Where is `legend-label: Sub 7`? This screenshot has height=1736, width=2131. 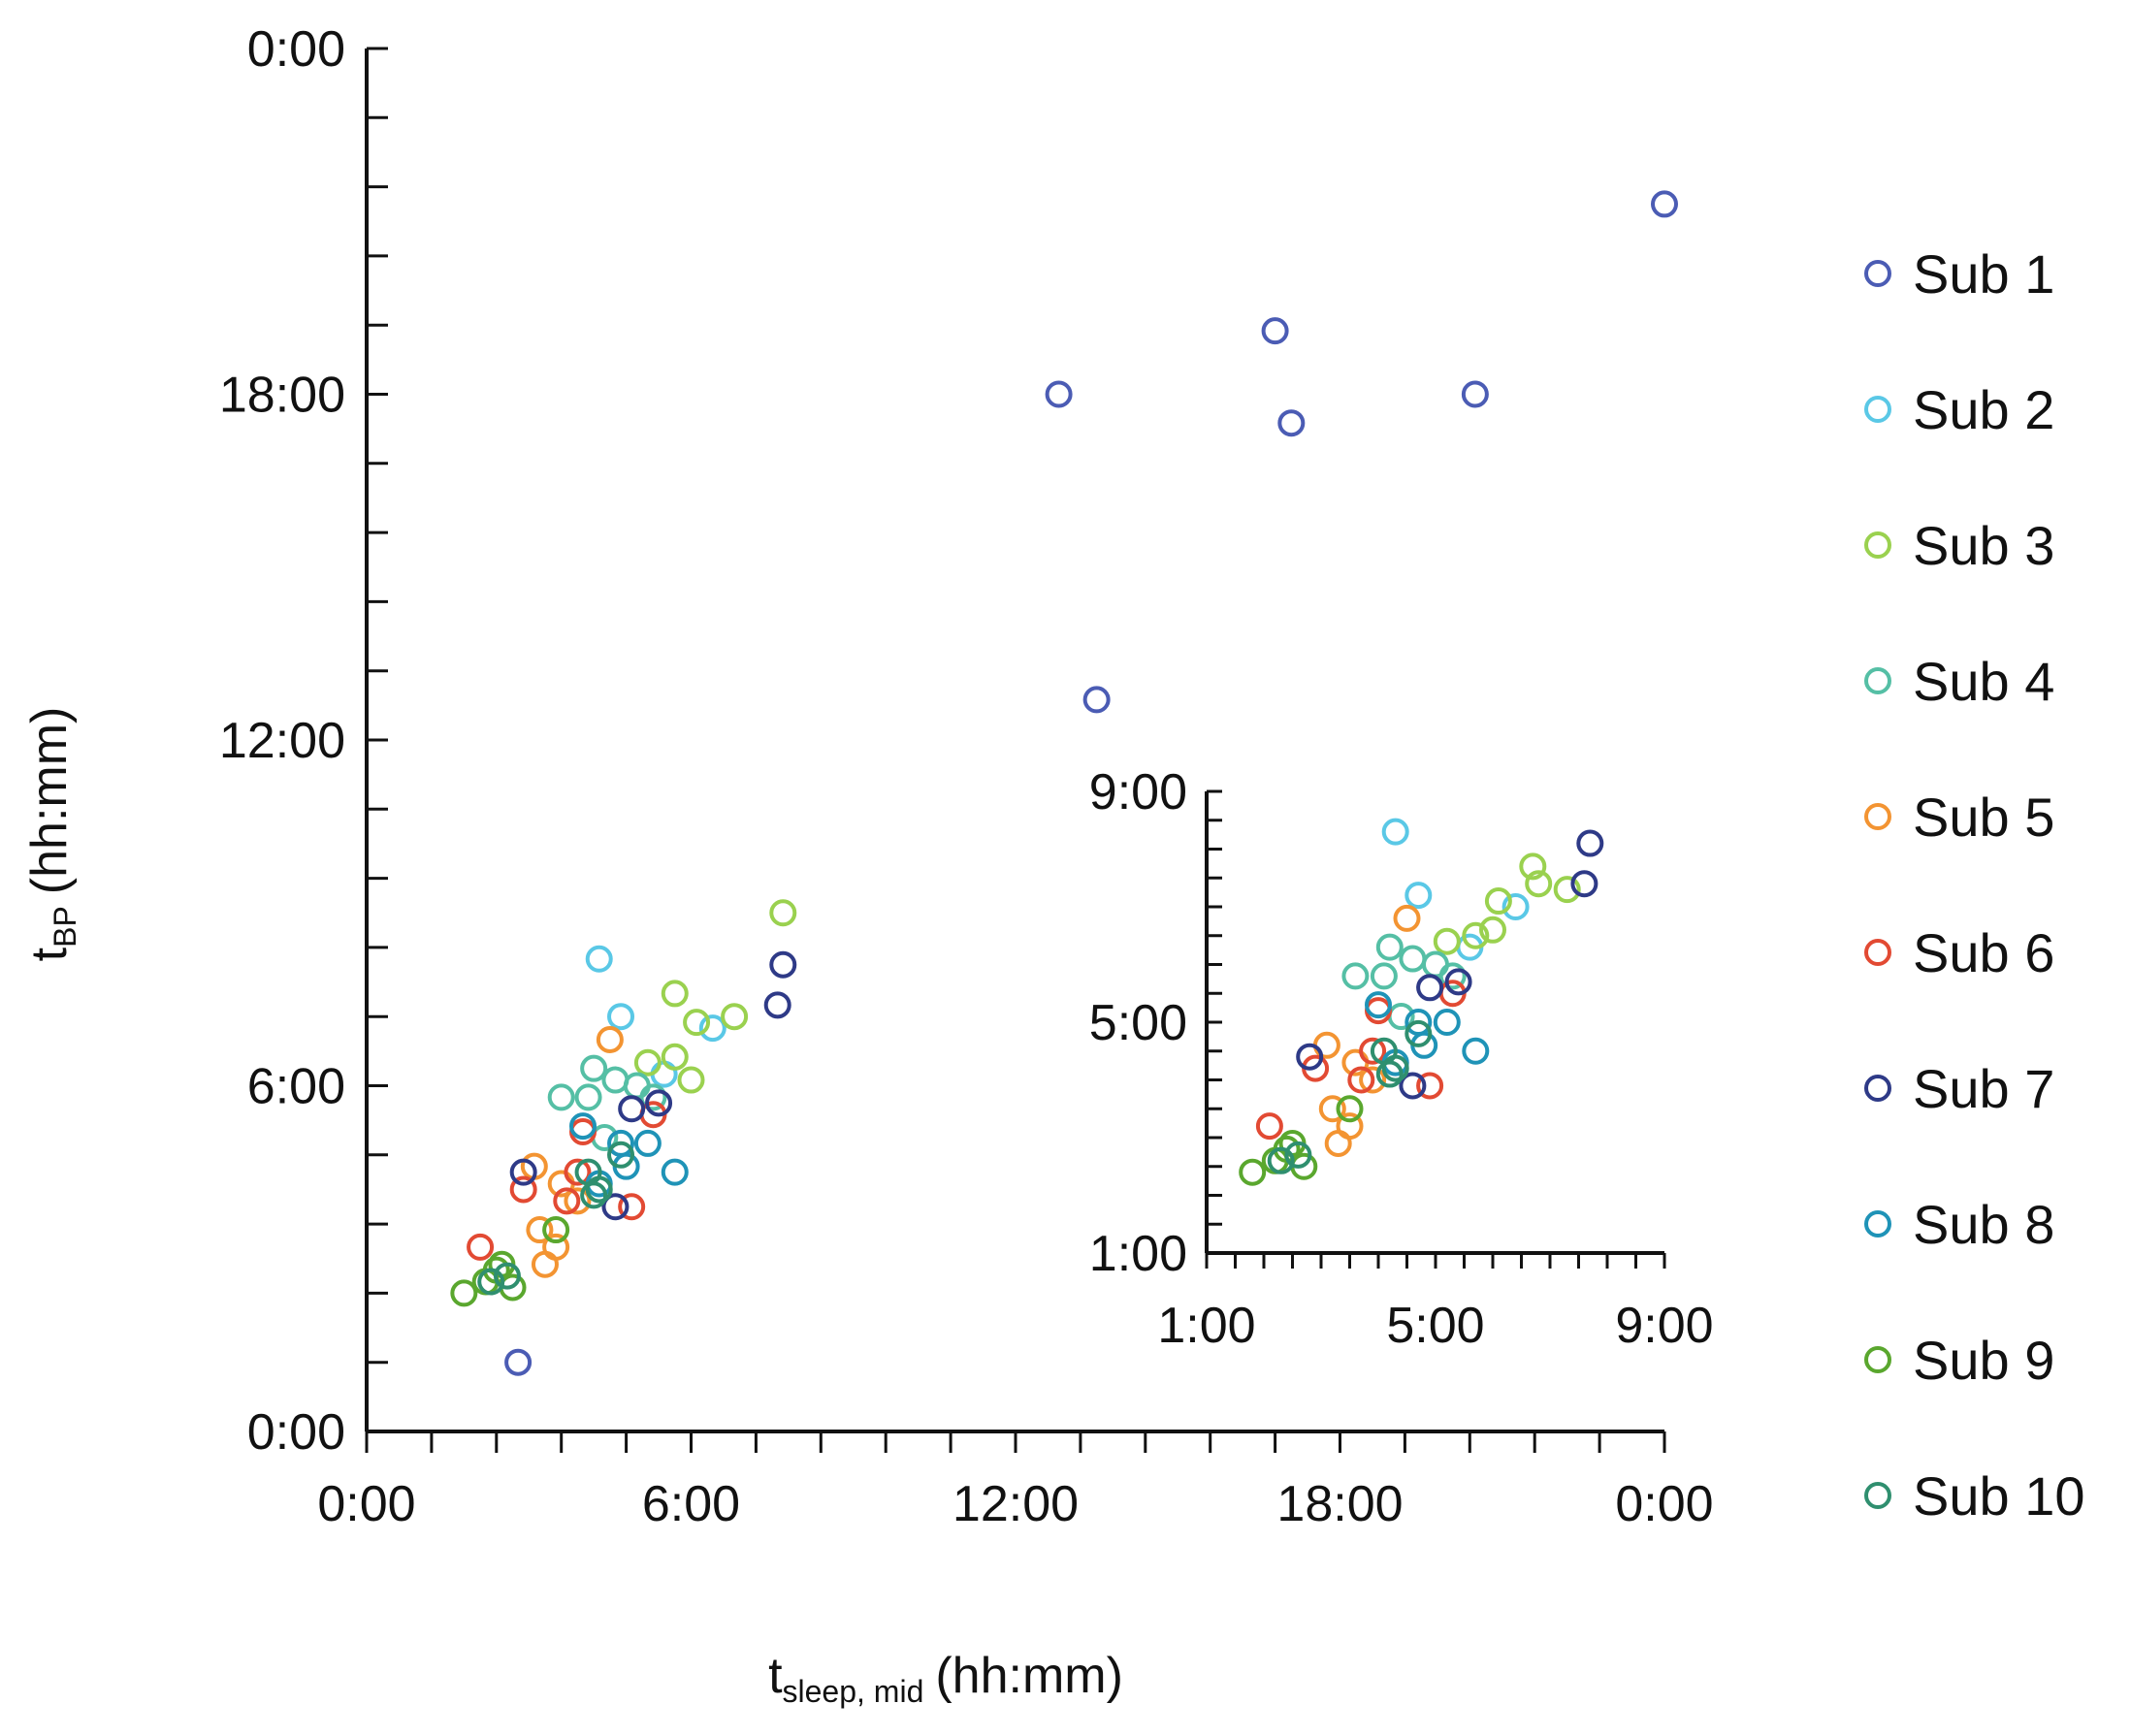 legend-label: Sub 7 is located at coordinates (1983, 1088).